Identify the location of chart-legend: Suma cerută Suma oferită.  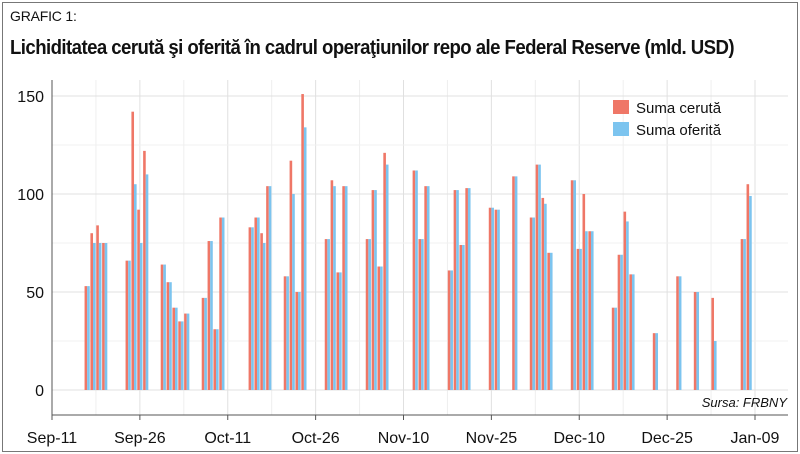
(667, 119).